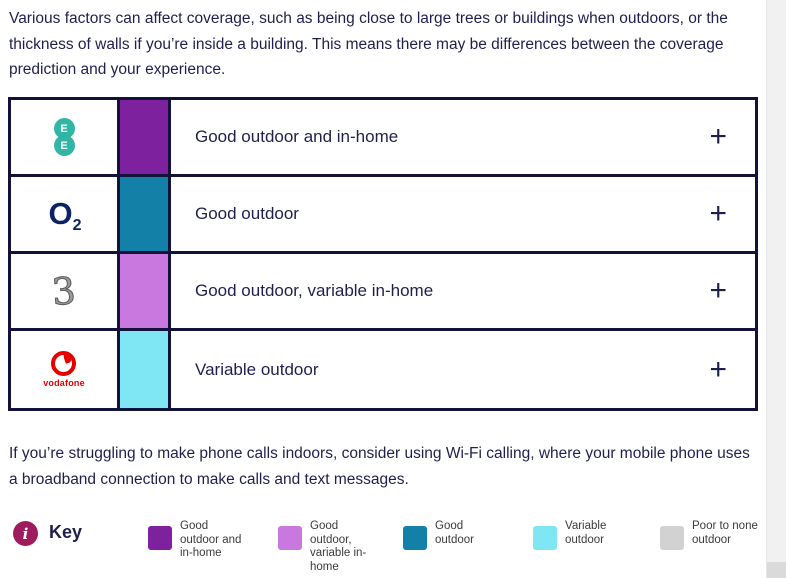  I want to click on legend-label: Good outdoor, so click(455, 533).